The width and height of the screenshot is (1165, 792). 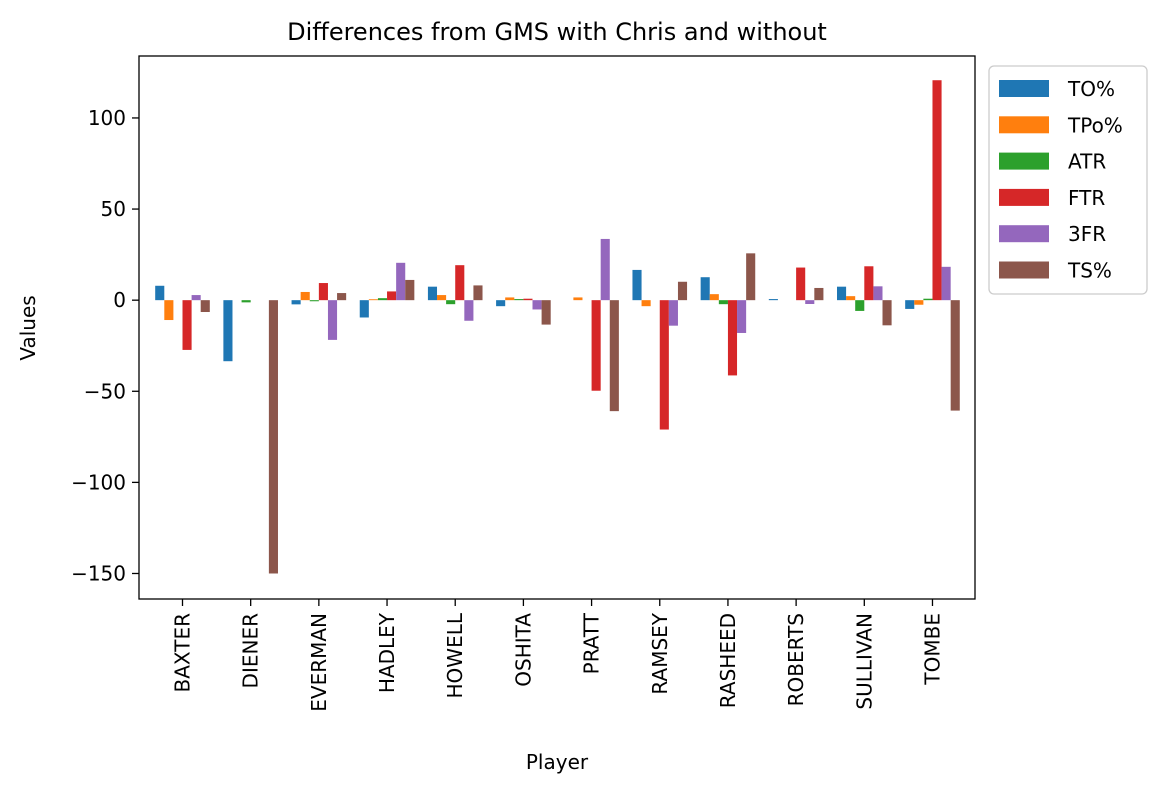 I want to click on x-tick-label: RASHEED, so click(x=728, y=660).